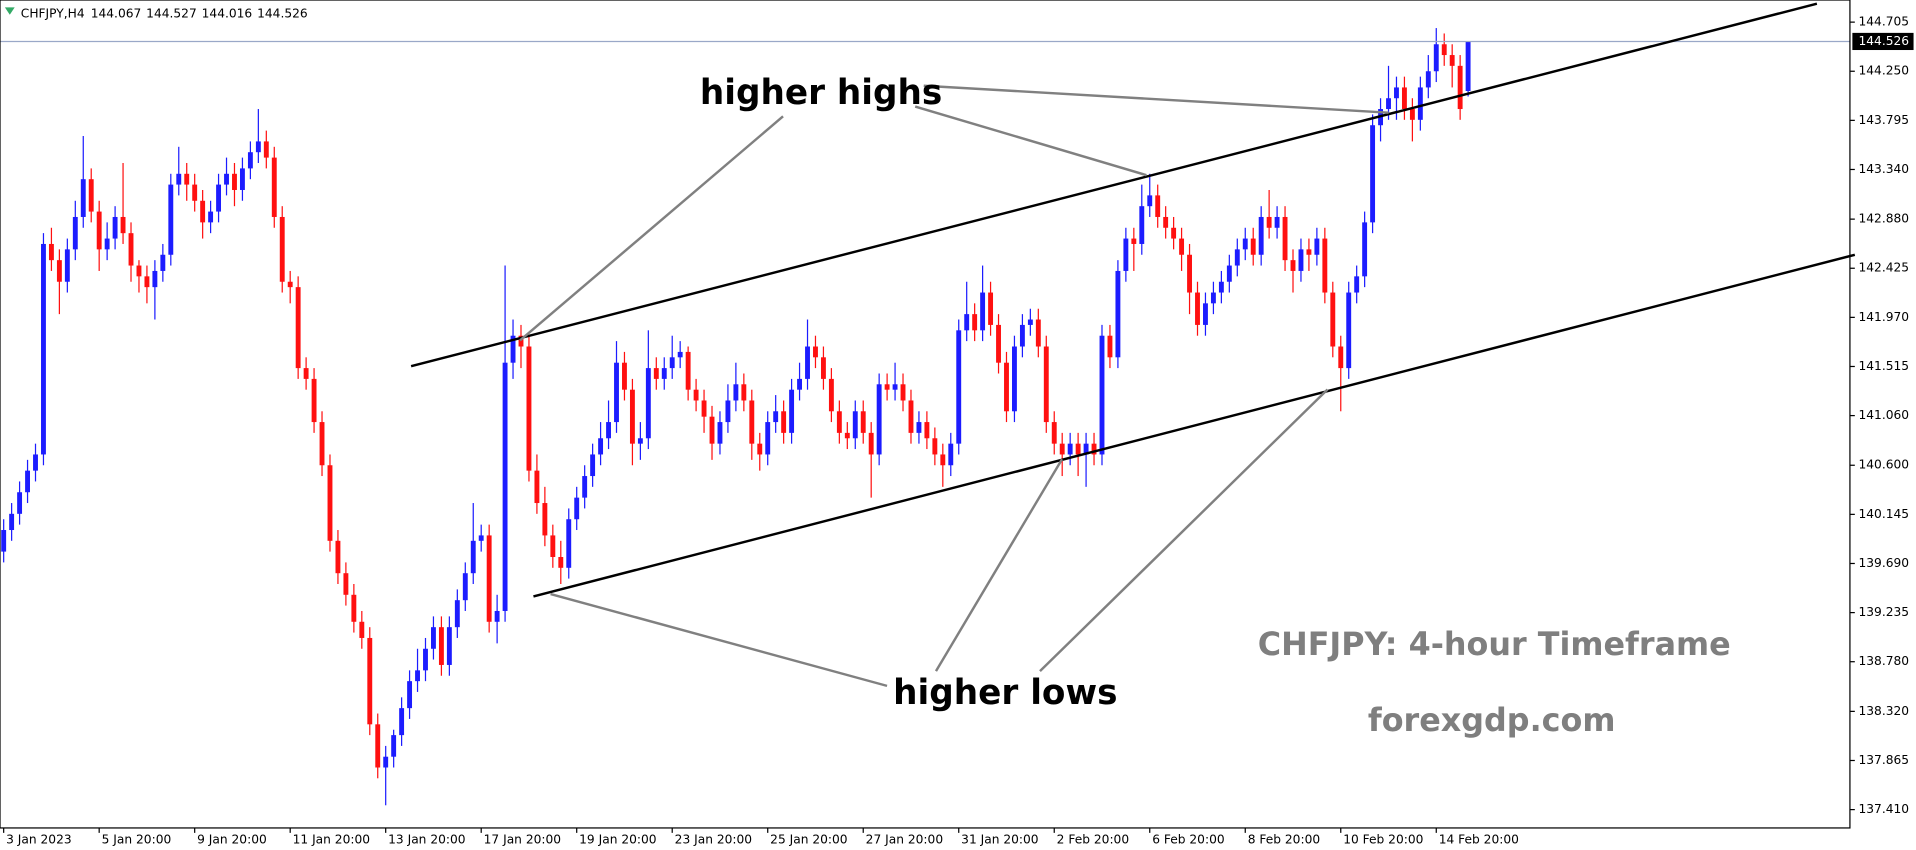 This screenshot has height=850, width=1916. Describe the element at coordinates (156, 13) in the screenshot. I see `header: CHFJPY,H4 144.067 144.527 144.016 144.526` at that location.